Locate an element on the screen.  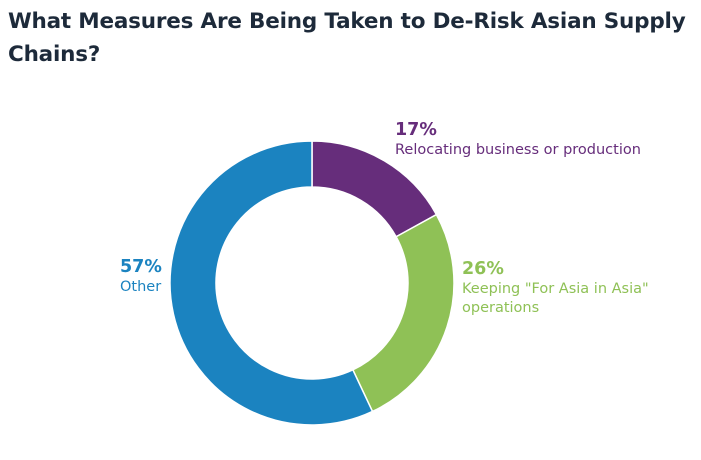
slice-label-other: 57% Other is located at coordinates (141, 276).